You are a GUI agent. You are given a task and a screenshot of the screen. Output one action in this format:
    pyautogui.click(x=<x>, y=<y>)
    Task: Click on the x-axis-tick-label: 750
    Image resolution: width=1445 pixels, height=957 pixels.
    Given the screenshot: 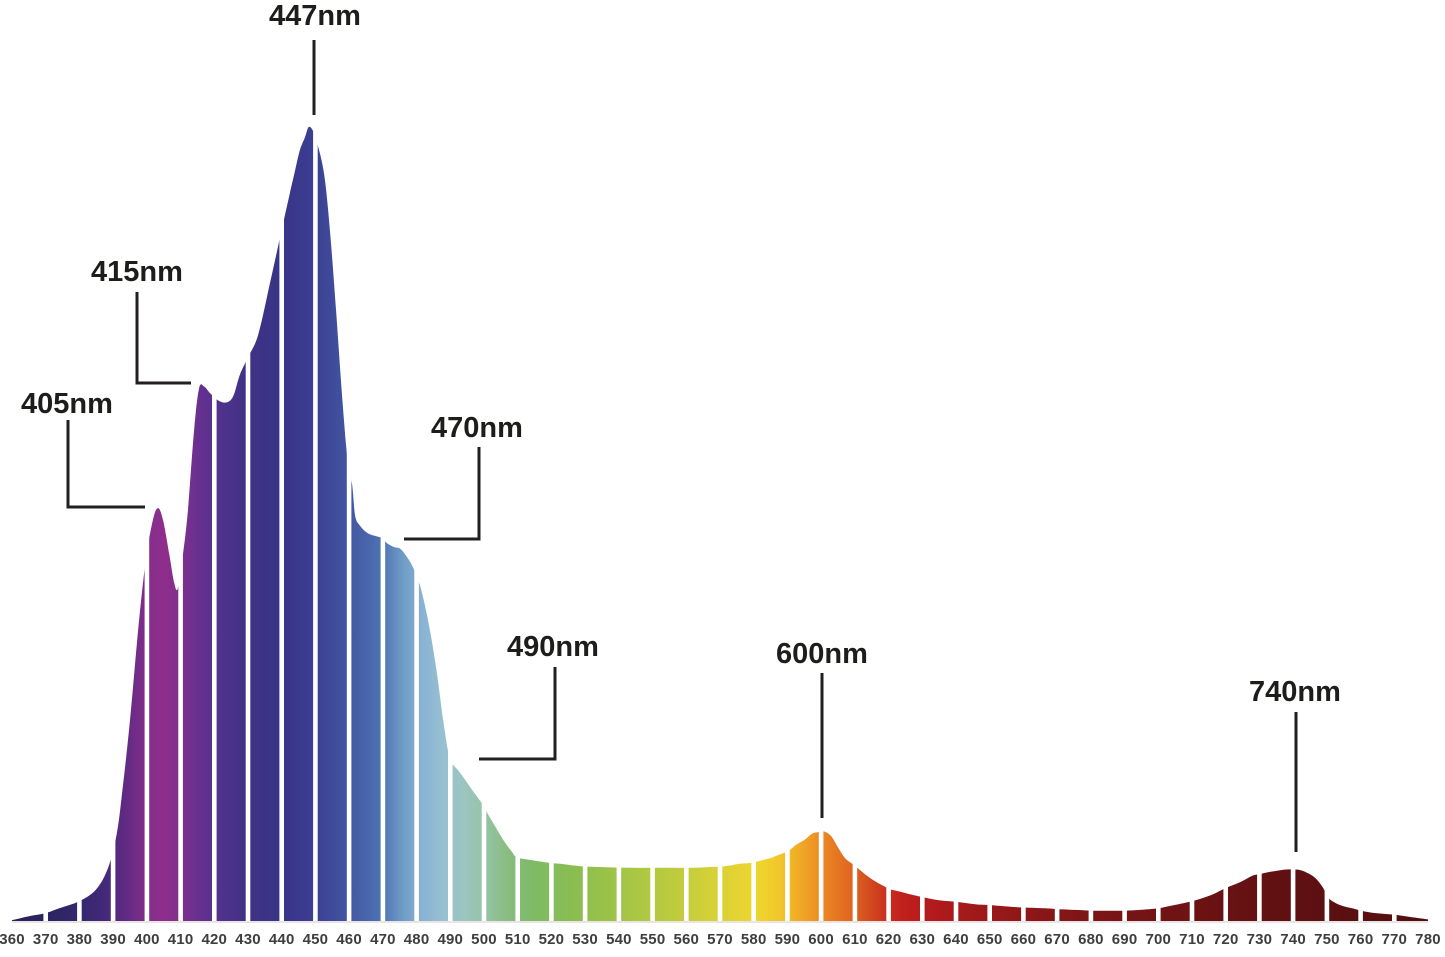 What is the action you would take?
    pyautogui.click(x=1327, y=939)
    